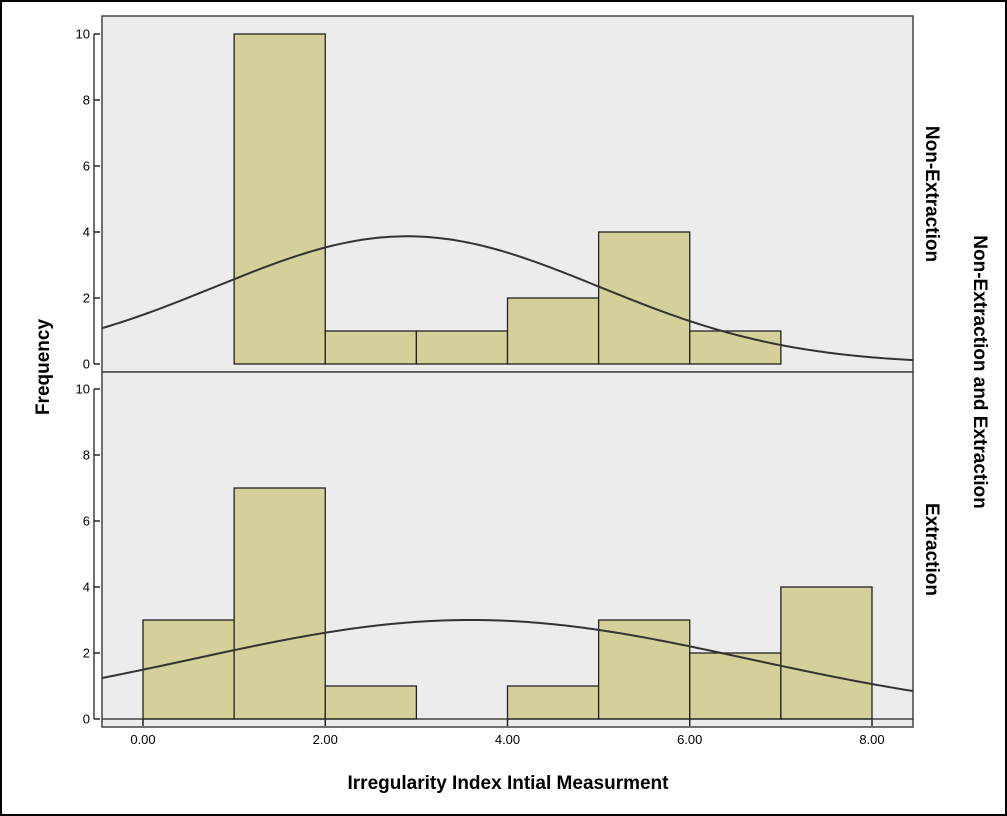  What do you see at coordinates (931, 194) in the screenshot?
I see `panel-title: Non-Extraction` at bounding box center [931, 194].